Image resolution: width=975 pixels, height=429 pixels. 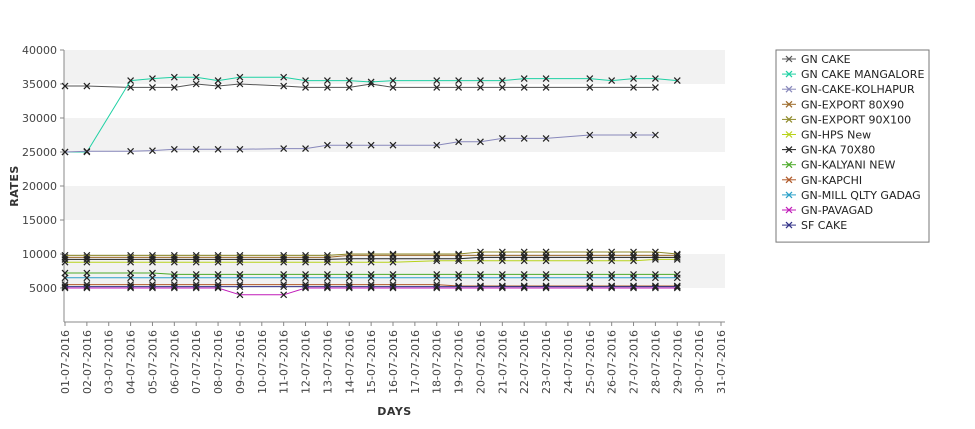 I want to click on x-tick-label: 13-07-2016, so click(x=327, y=362).